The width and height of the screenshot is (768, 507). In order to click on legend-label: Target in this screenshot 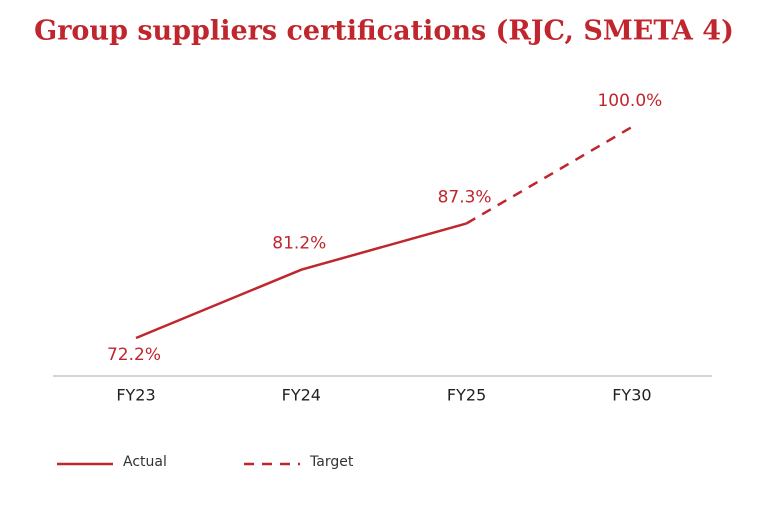, I will do `click(331, 462)`.